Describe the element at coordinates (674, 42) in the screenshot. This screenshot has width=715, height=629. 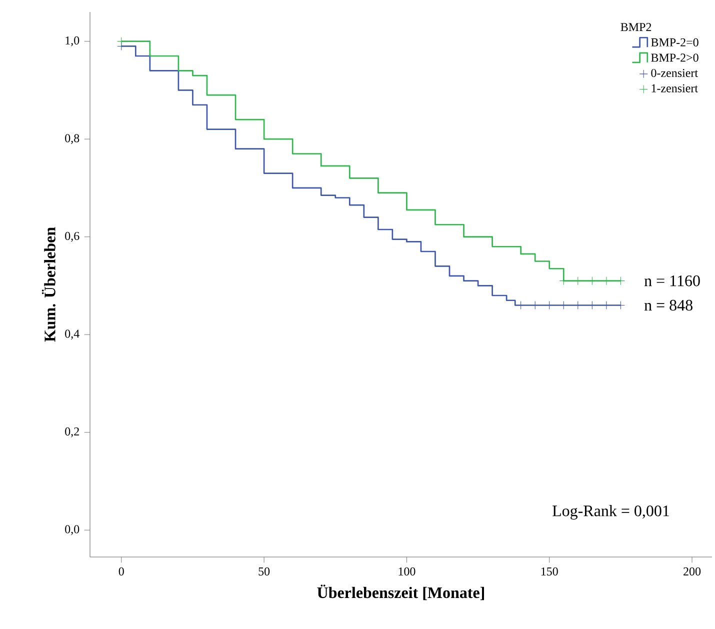
I see `legend-label: BMP-2=0` at that location.